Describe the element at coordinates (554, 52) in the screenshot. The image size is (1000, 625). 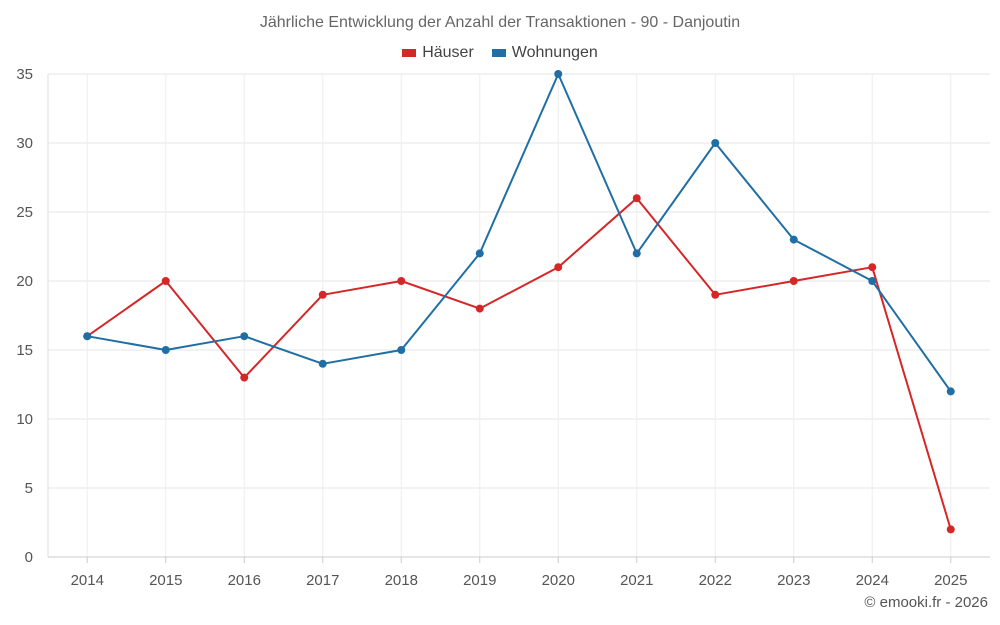
I see `legend-label-wohnungen: Wohnungen` at that location.